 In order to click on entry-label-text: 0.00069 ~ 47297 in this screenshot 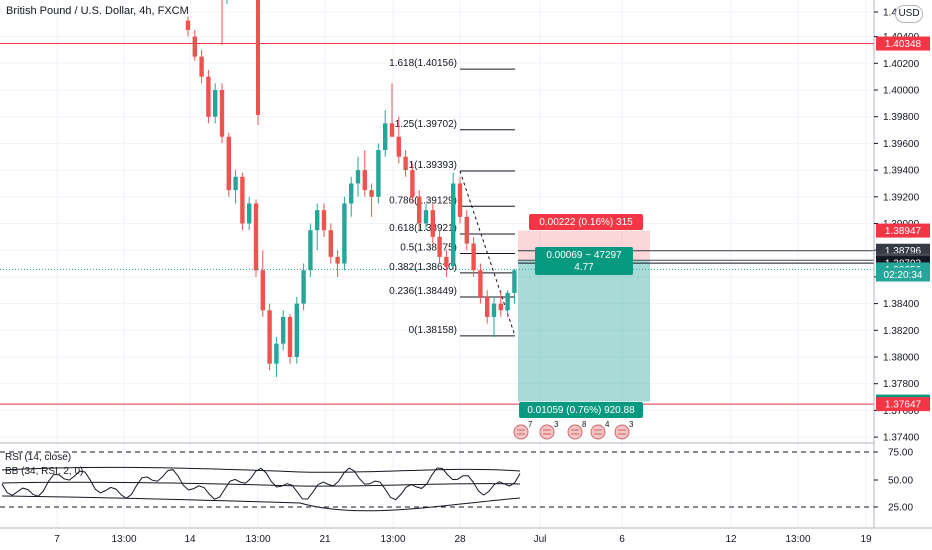, I will do `click(584, 255)`.